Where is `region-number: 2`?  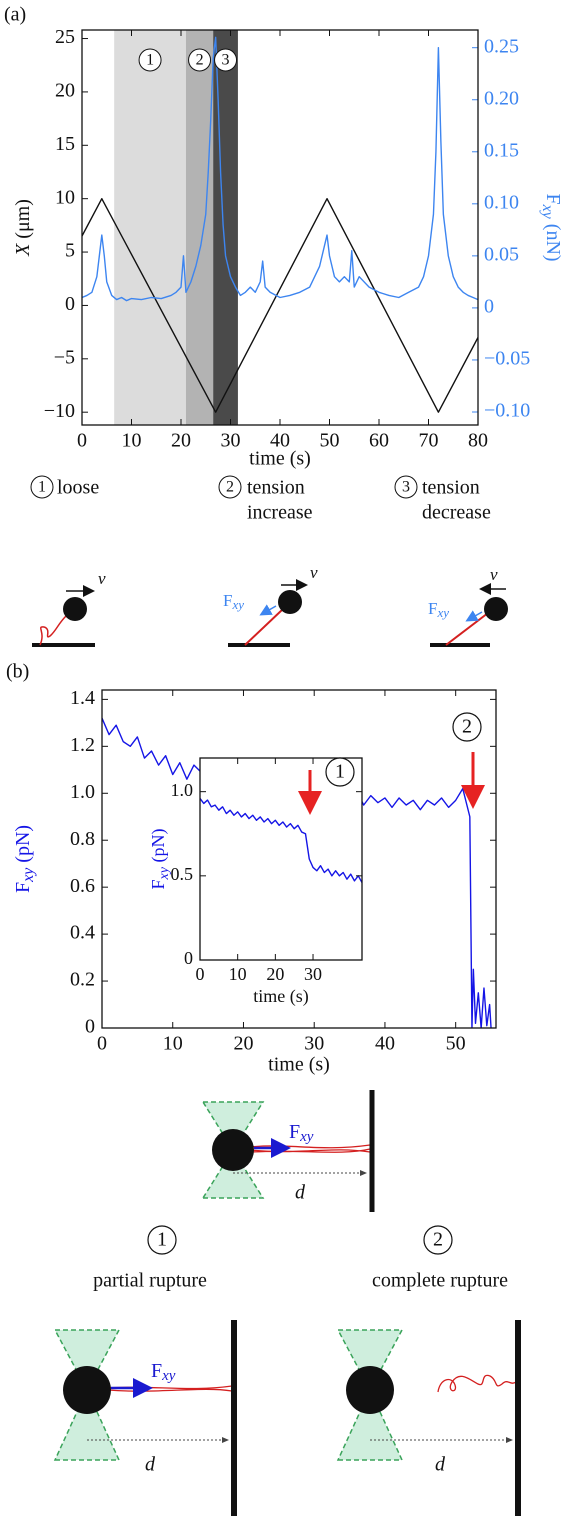 region-number: 2 is located at coordinates (200, 60).